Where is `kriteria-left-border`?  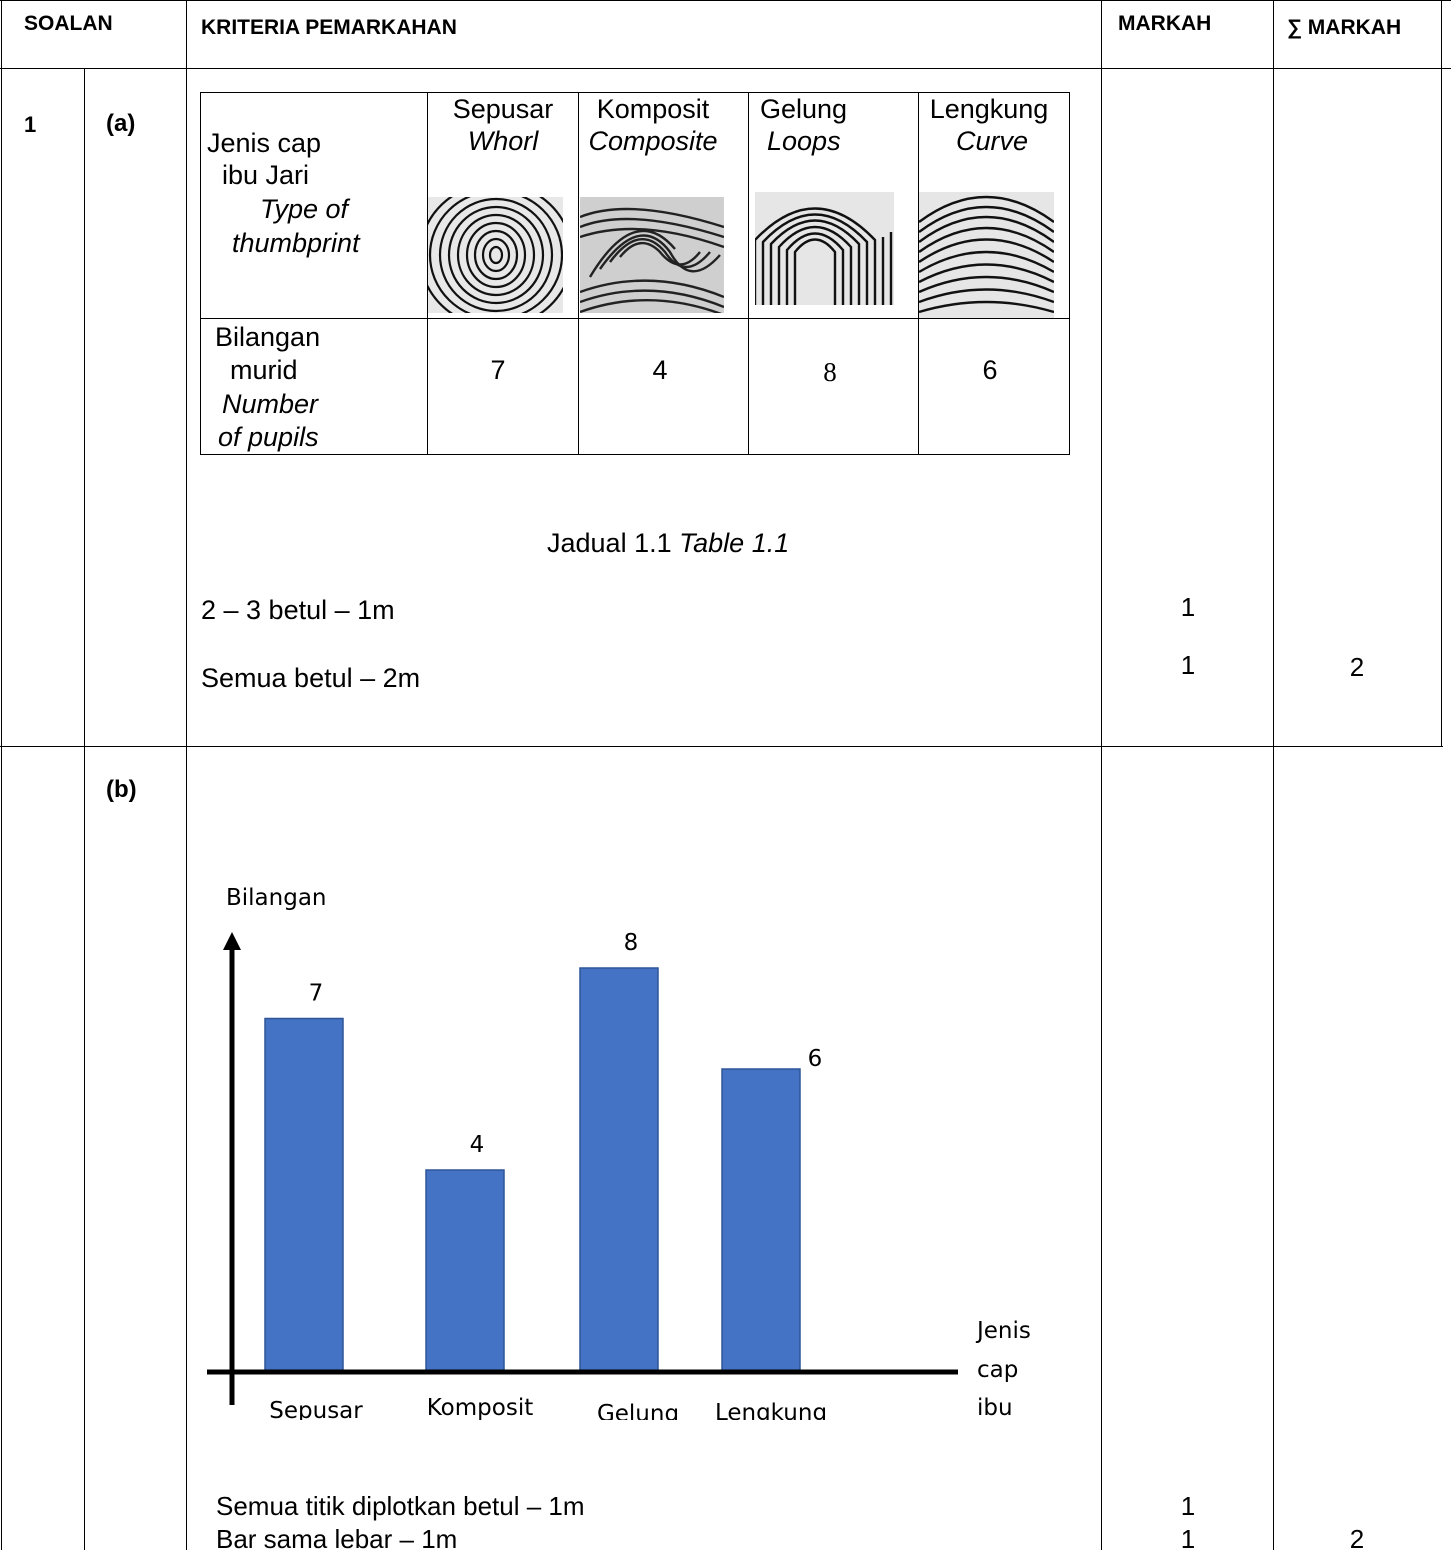
kriteria-left-border is located at coordinates (186, 775).